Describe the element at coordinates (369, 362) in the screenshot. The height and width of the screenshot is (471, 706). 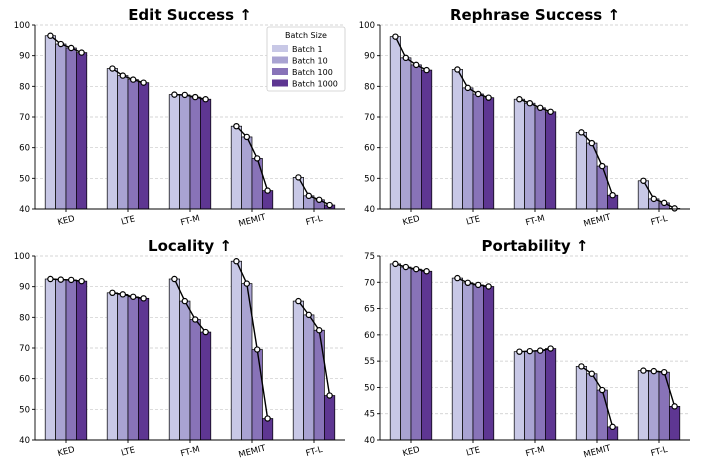
I see `y-tick-label: 55` at that location.